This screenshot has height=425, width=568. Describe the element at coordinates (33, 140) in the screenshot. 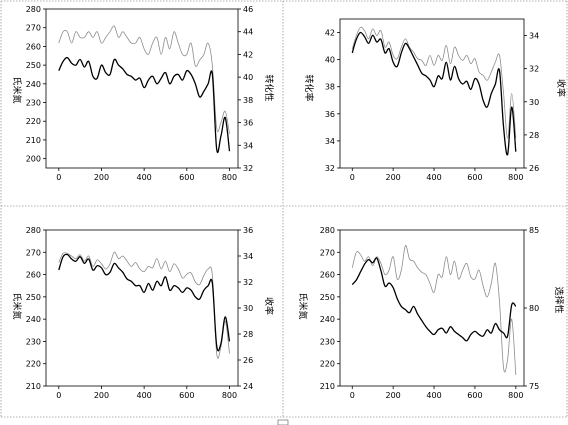

I see `chart-1-left-tick-label: 210` at that location.